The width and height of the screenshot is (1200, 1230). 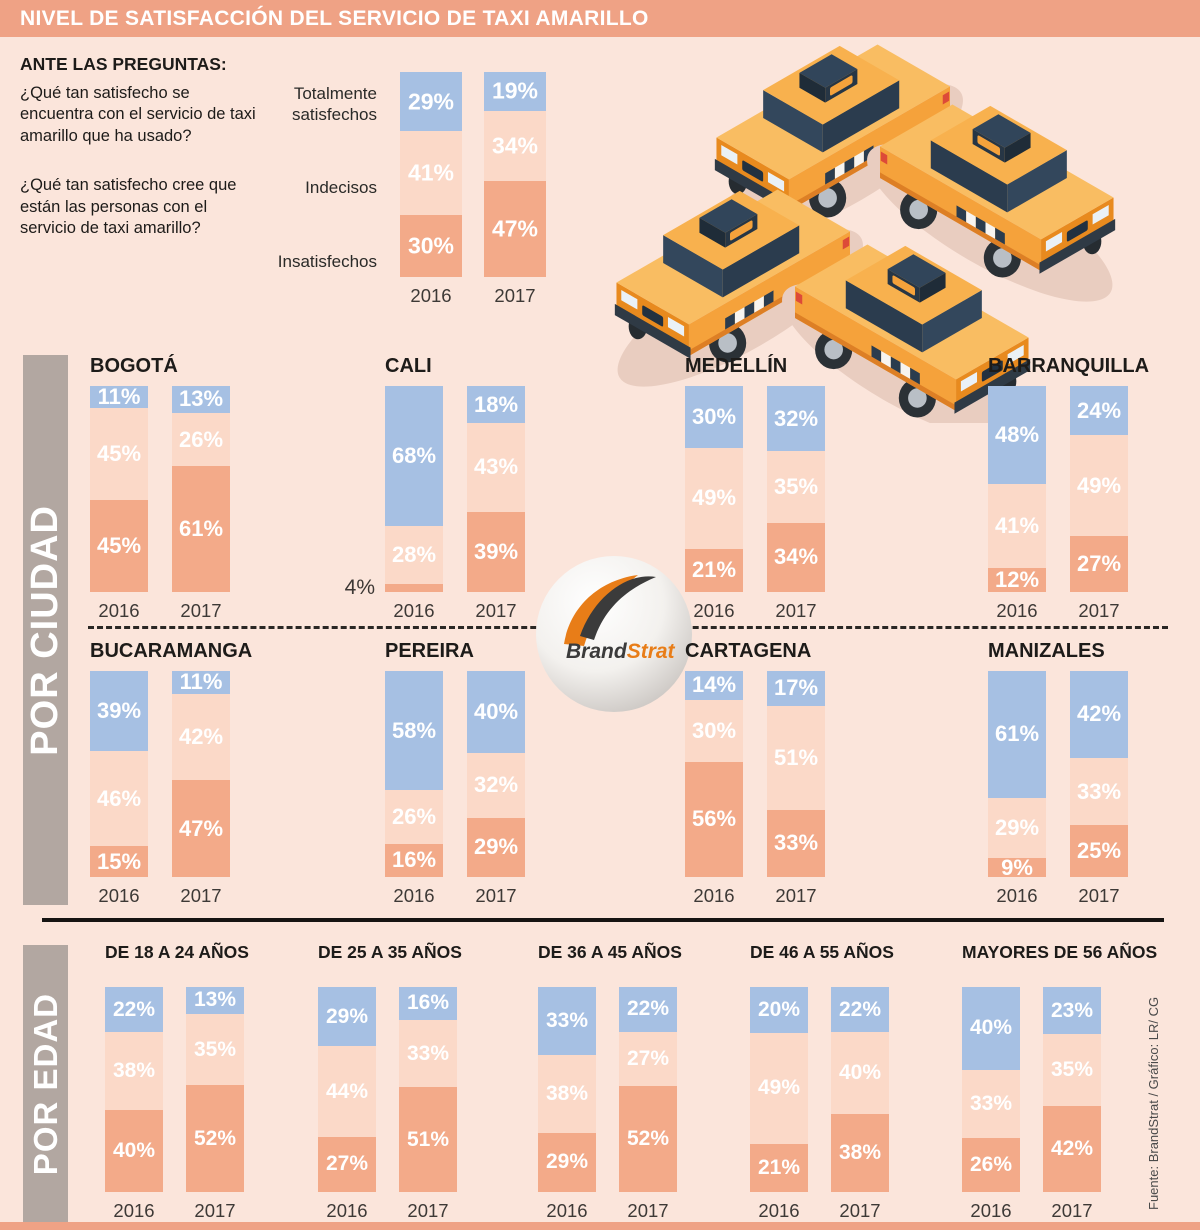 What do you see at coordinates (341, 187) in the screenshot?
I see `legend-label-undecided: Indecisos` at bounding box center [341, 187].